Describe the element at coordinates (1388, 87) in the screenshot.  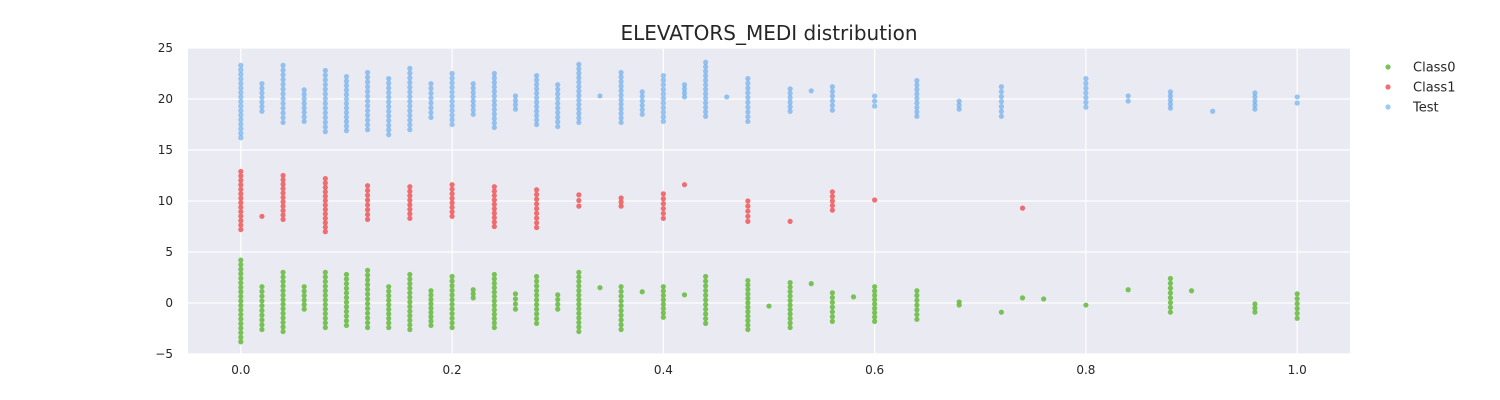
I see `legend-marker-class1` at that location.